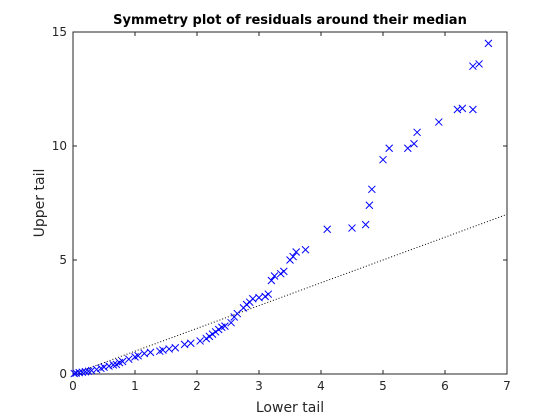  What do you see at coordinates (59, 32) in the screenshot?
I see `y-tick-label: 15` at bounding box center [59, 32].